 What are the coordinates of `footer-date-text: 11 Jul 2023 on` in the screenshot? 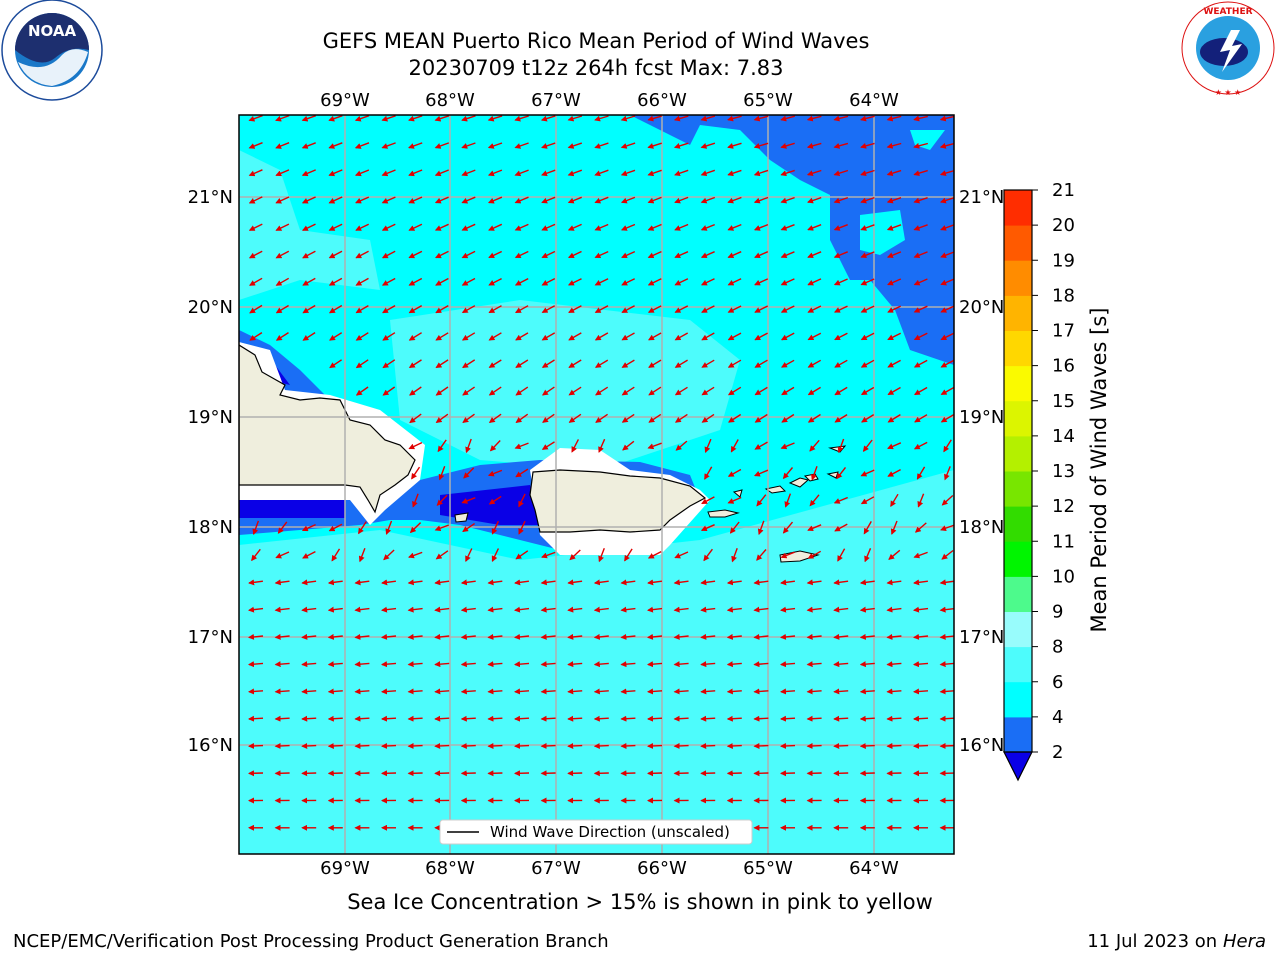 It's located at (1155, 941).